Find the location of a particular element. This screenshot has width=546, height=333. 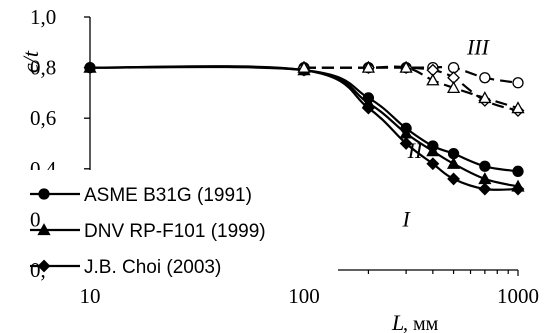

legend-label-1: DNV RP-F101 (1999) is located at coordinates (175, 231).